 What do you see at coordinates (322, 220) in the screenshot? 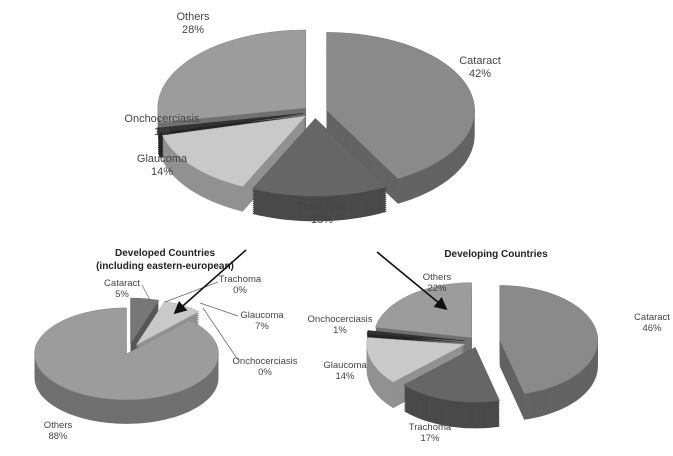
I see `slice-label-value: 15%` at bounding box center [322, 220].